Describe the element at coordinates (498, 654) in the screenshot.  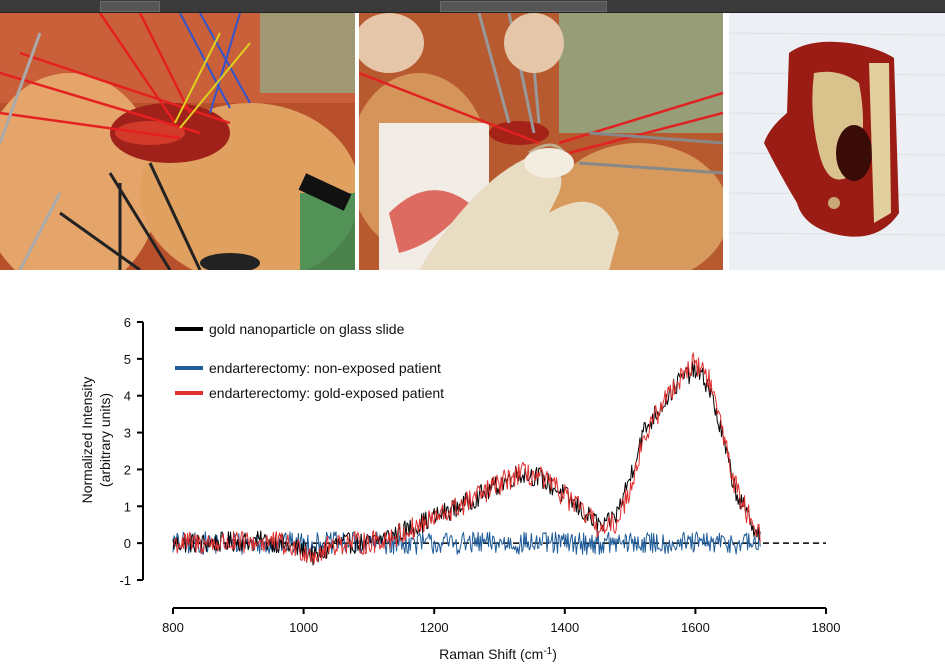
I see `x-axis-title: Raman Shift (cm-1)` at that location.